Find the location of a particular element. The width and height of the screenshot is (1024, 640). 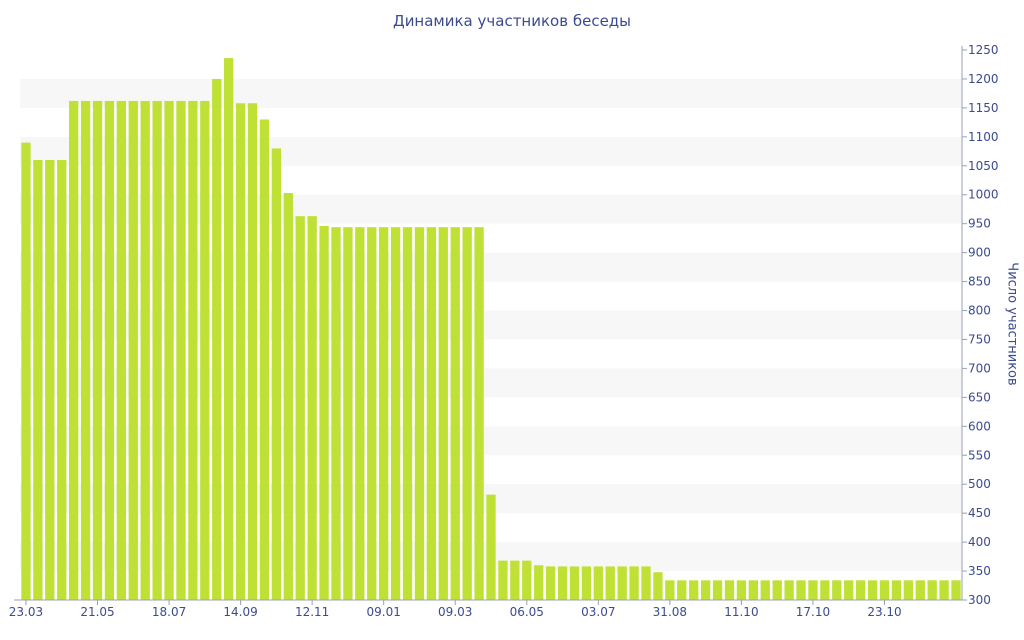

y-tick-label: 1050 is located at coordinates (983, 166).